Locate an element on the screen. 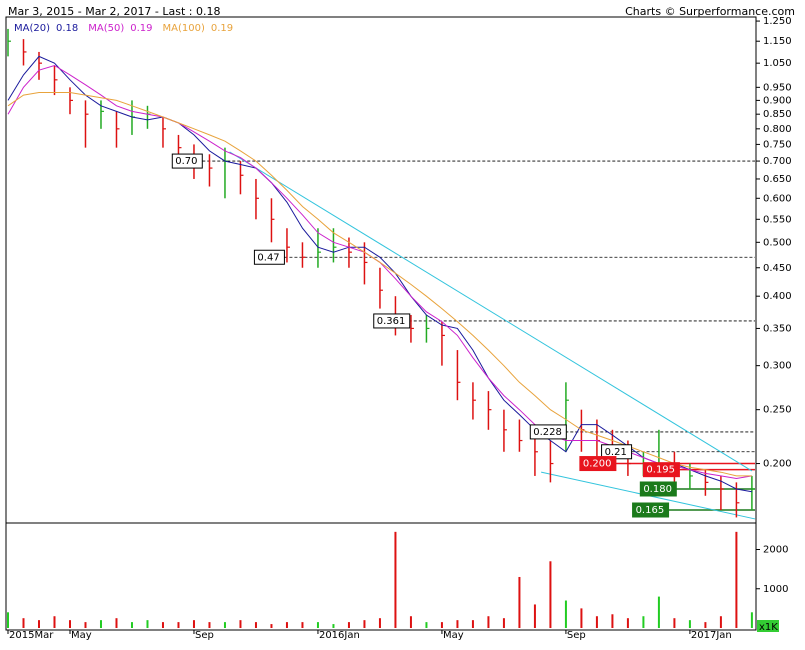 The height and width of the screenshot is (650, 805). legend-name: MA(50) is located at coordinates (106, 28).